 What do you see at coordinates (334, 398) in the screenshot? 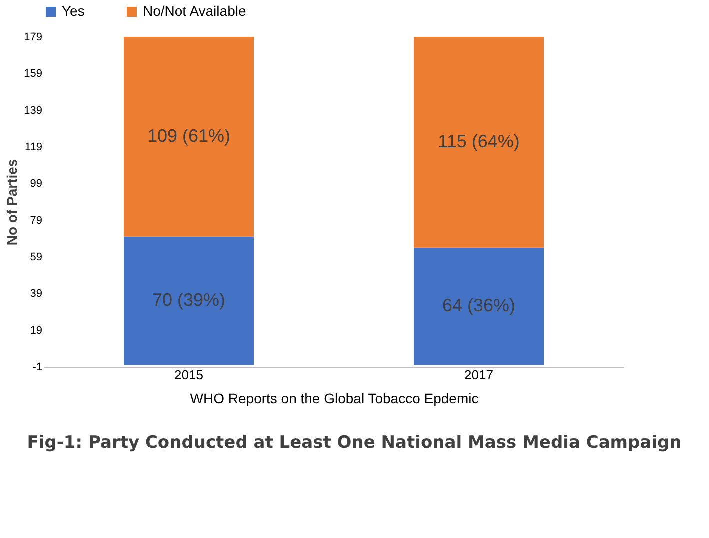
I see `x-axis-title: WHO Reports on the Global Tobacco Epdemic` at bounding box center [334, 398].